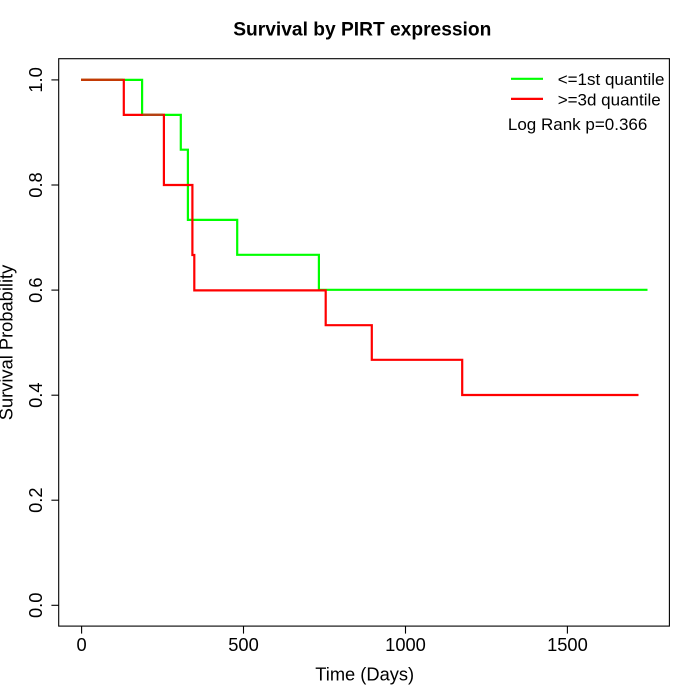  I want to click on svg-text: 1500, so click(567, 644).